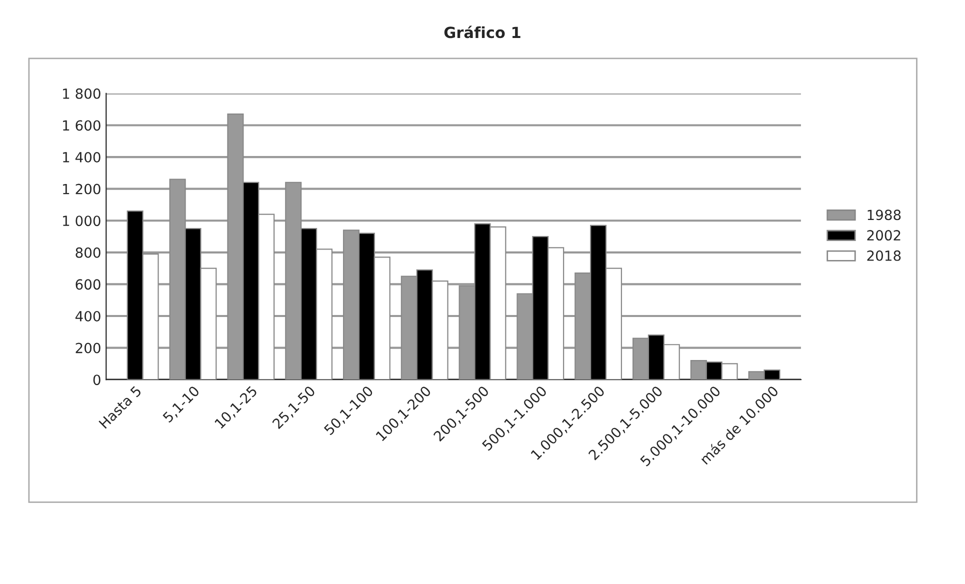 This screenshot has height=584, width=965. Describe the element at coordinates (81, 189) in the screenshot. I see `y-tick-label: 1 200` at that location.